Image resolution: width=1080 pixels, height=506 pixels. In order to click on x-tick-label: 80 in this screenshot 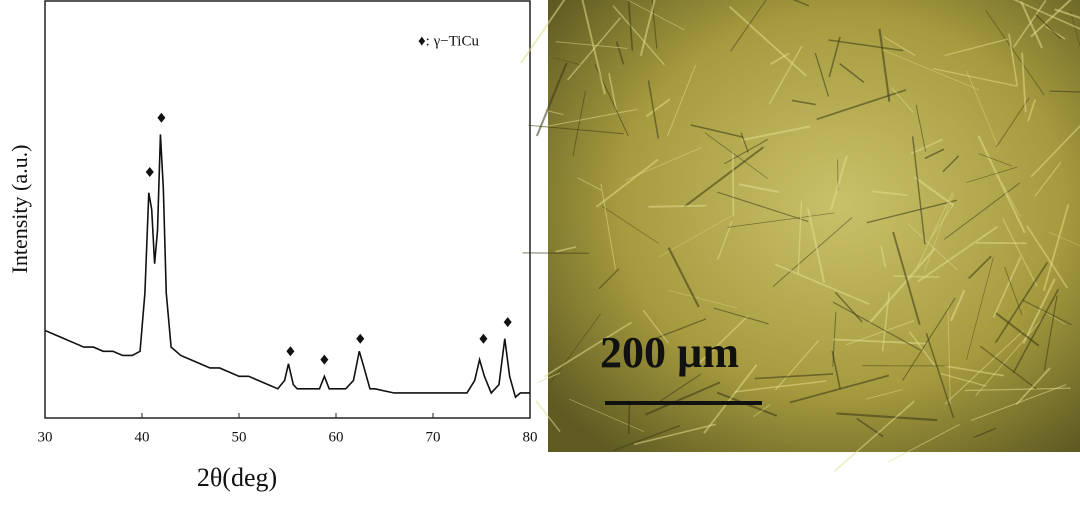, I will do `click(530, 437)`.